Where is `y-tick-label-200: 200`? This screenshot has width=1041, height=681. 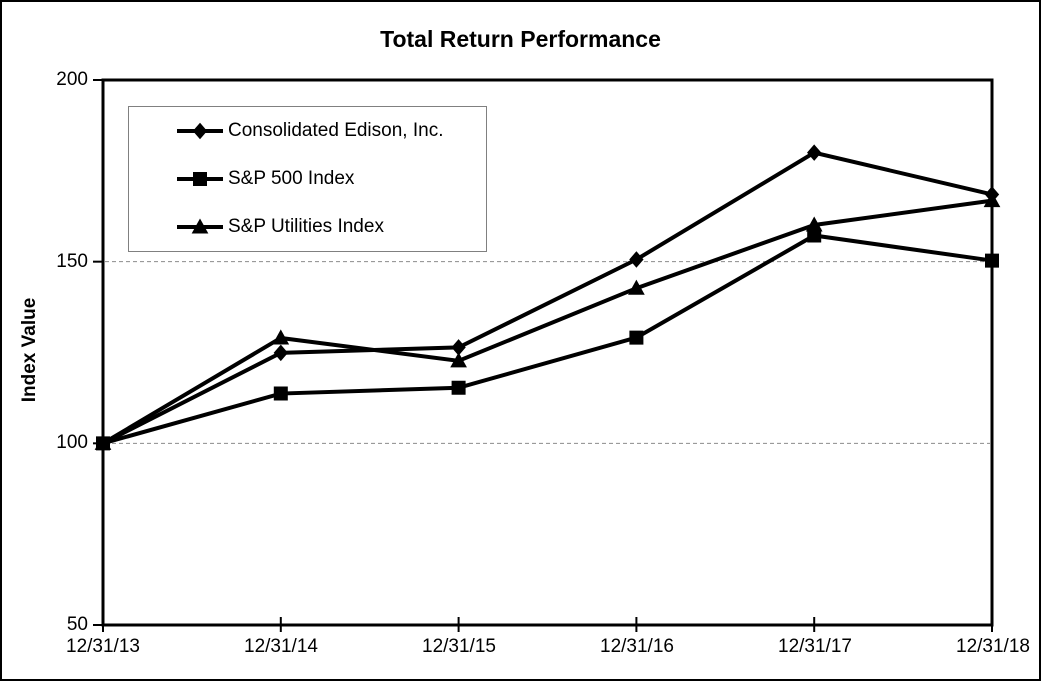 y-tick-label-200: 200 is located at coordinates (72, 79).